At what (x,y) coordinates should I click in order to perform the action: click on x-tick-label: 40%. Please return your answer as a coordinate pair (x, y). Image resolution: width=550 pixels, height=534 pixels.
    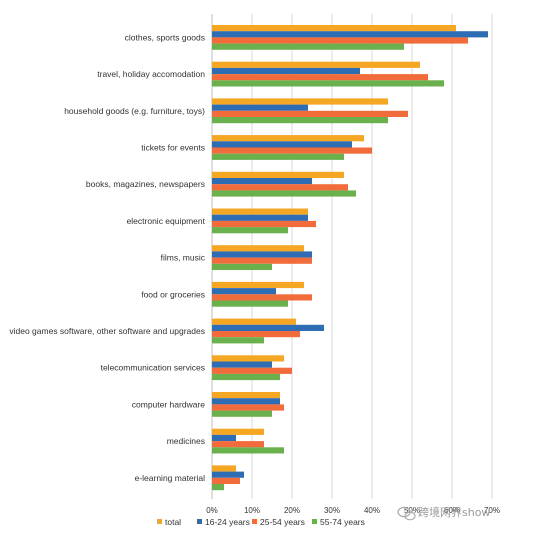
    Looking at the image, I should click on (372, 510).